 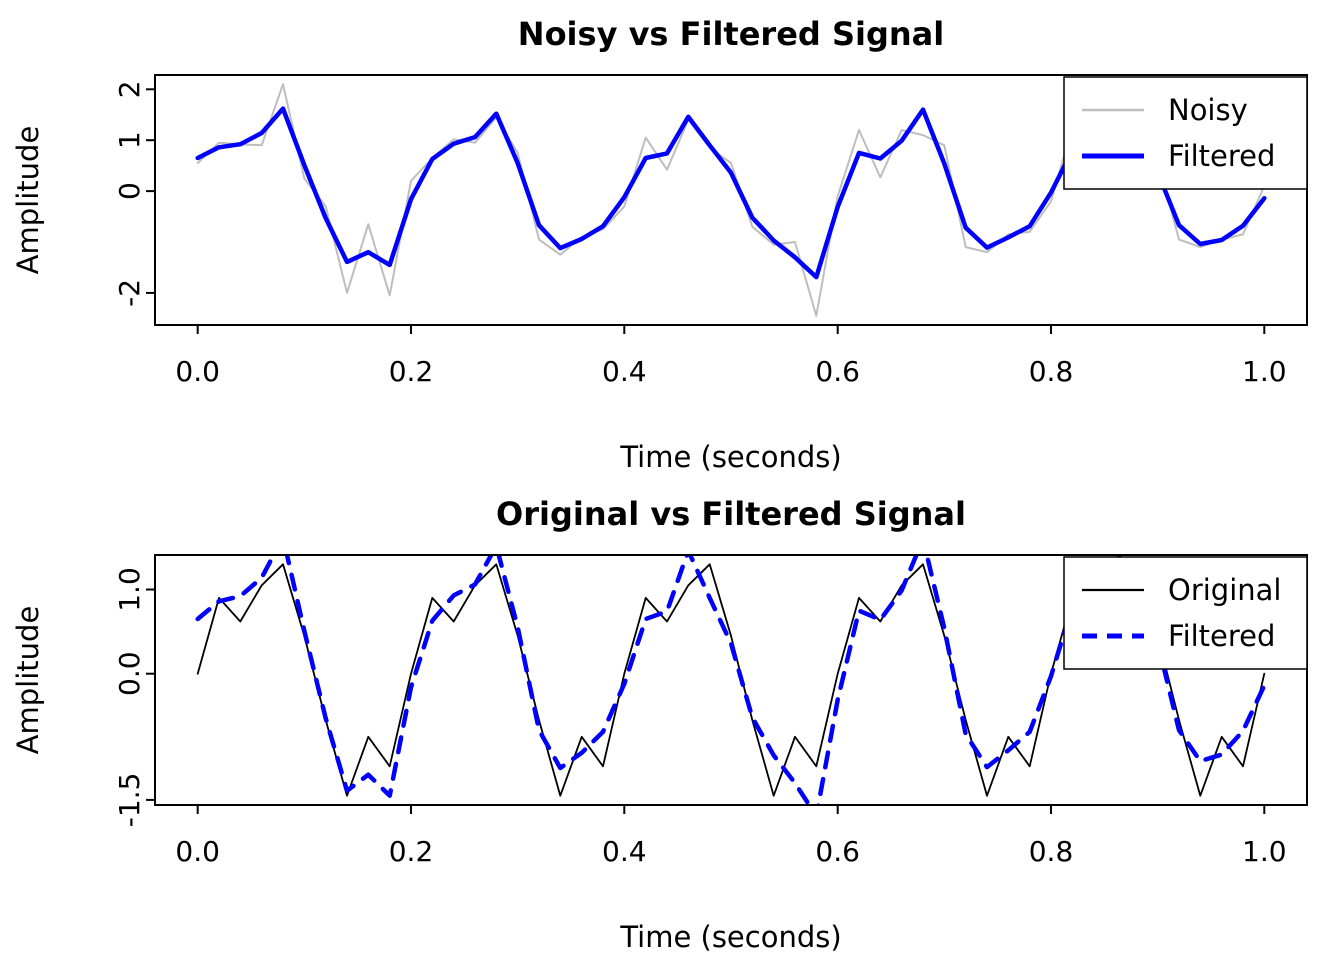 What do you see at coordinates (731, 457) in the screenshot?
I see `chart1-xaxis-label: Time (seconds)` at bounding box center [731, 457].